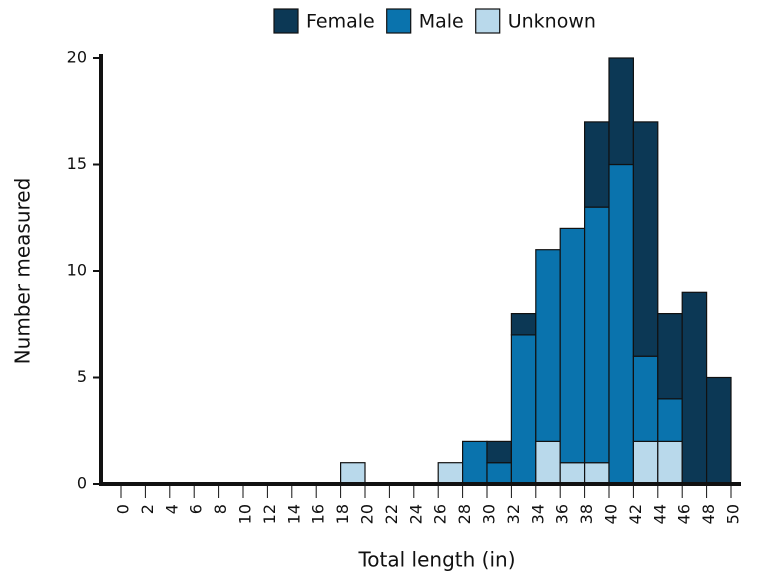 The width and height of the screenshot is (764, 578). What do you see at coordinates (441, 22) in the screenshot?
I see `legend-label: Male` at bounding box center [441, 22].